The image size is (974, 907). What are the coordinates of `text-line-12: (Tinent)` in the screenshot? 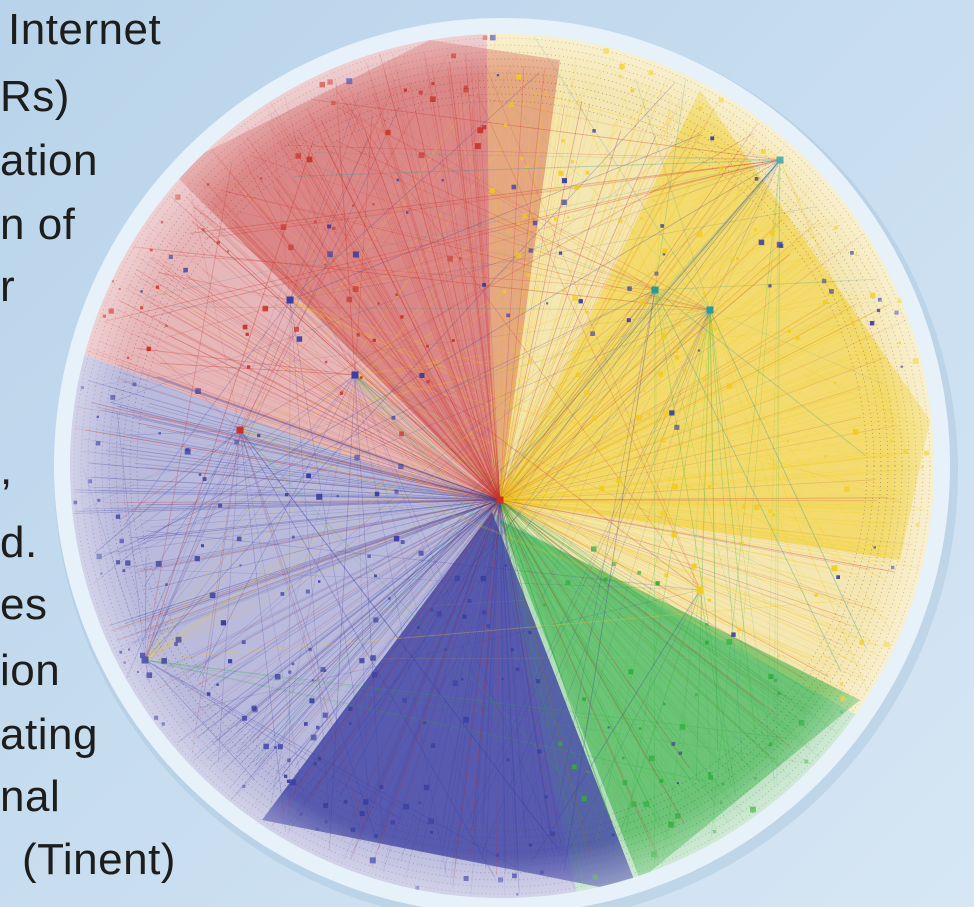 It's located at (99, 859).